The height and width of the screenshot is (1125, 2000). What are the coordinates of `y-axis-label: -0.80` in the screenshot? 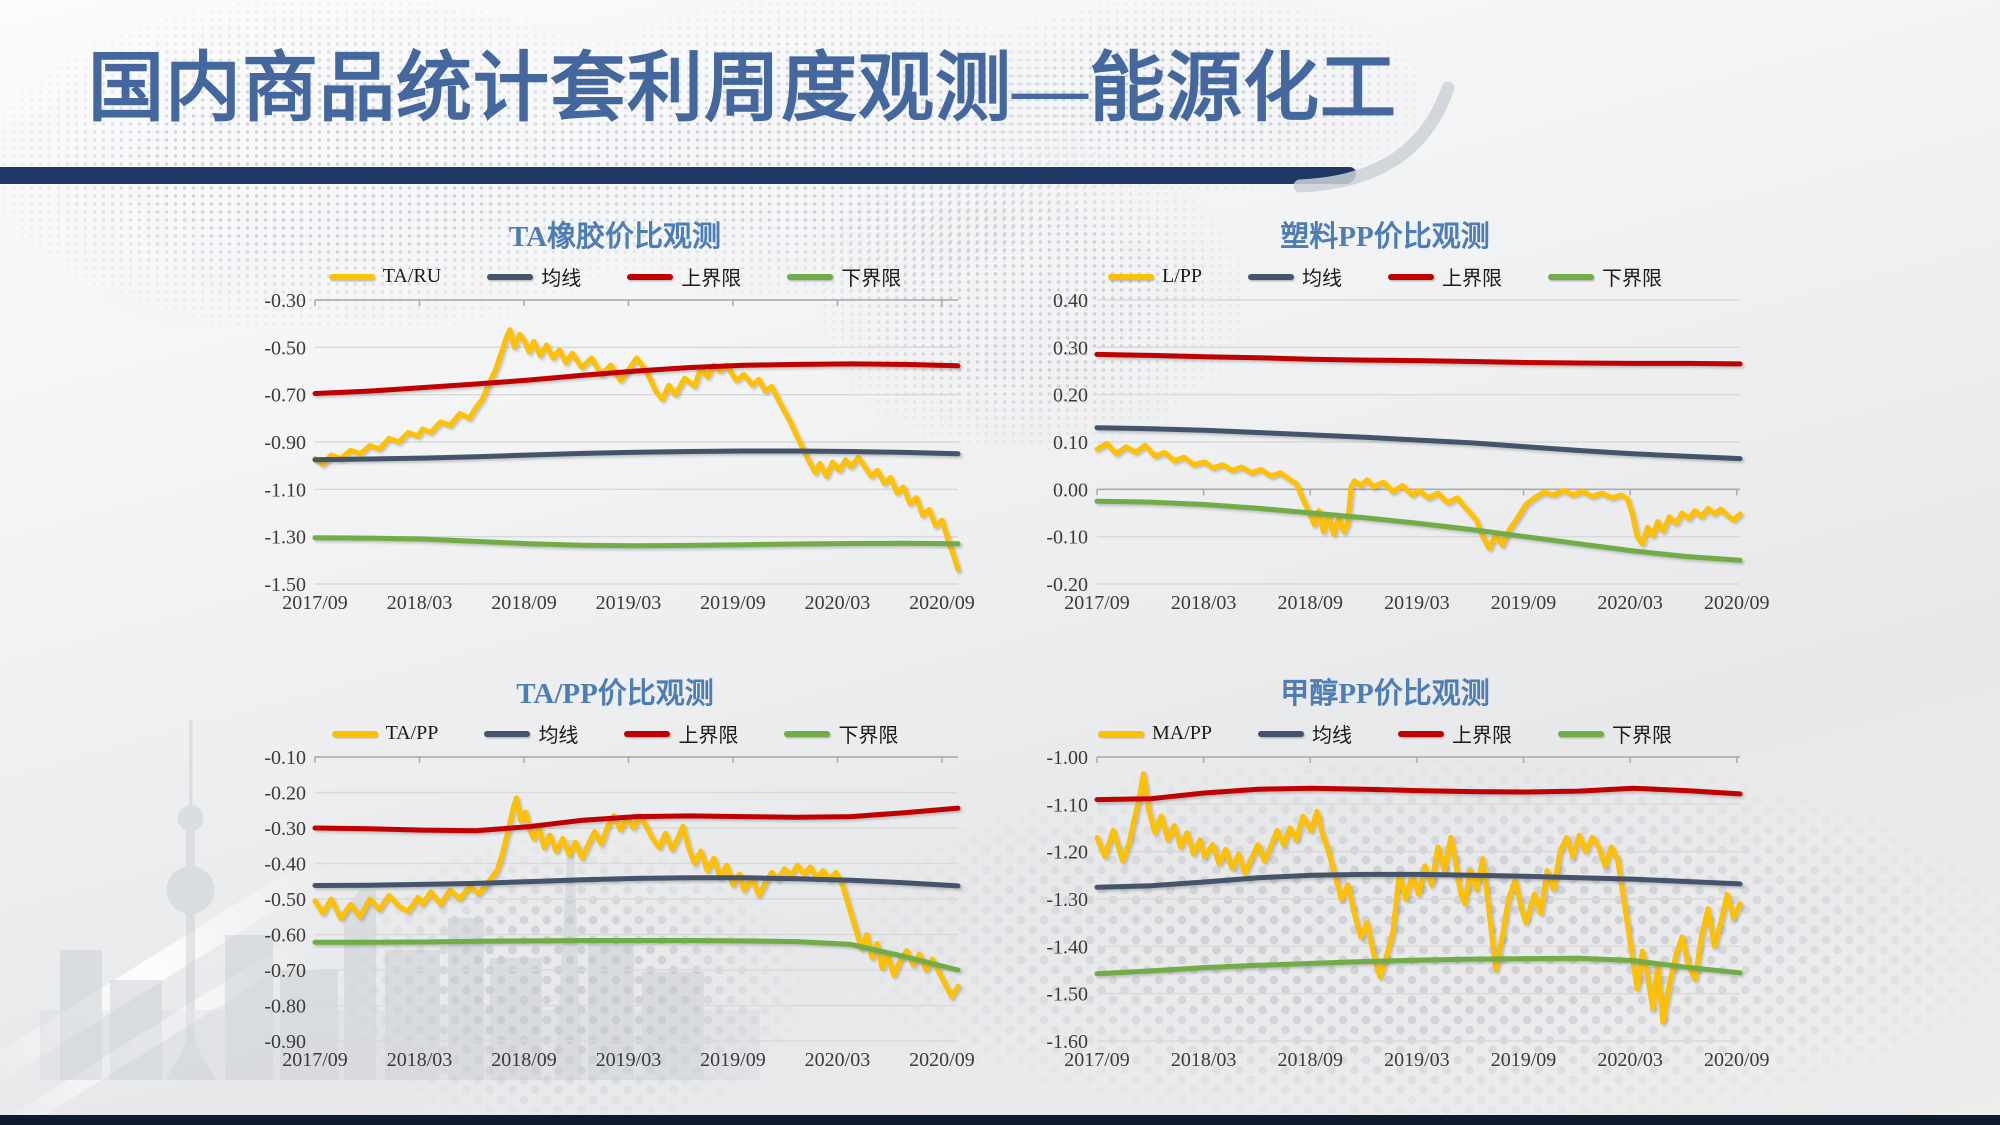 It's located at (285, 1007).